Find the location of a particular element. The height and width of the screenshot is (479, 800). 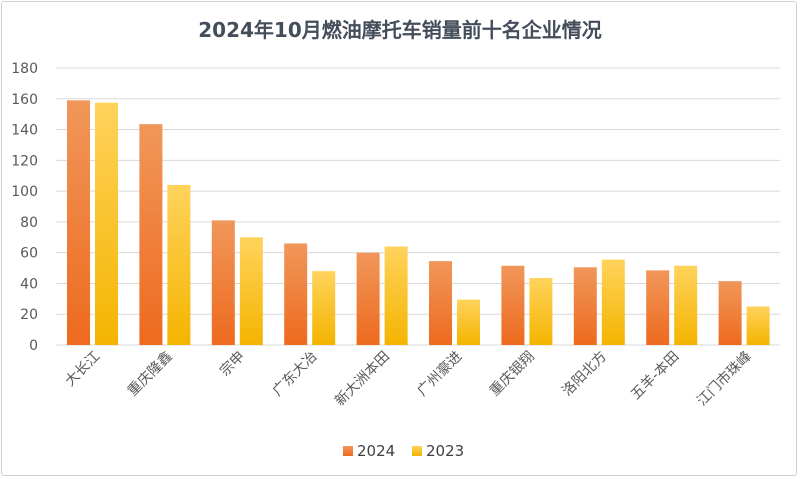

legend: 2024 2023 is located at coordinates (403, 451).